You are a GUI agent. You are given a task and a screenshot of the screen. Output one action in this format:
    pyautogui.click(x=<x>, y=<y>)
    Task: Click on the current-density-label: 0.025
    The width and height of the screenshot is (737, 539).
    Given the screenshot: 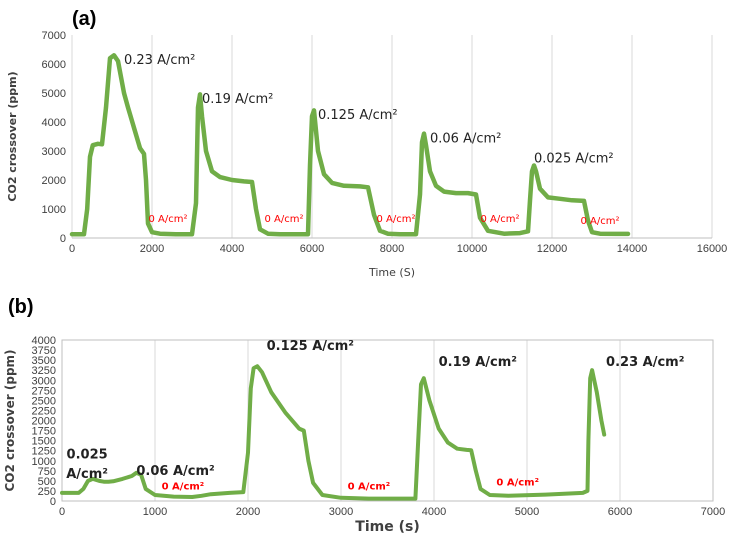 What is the action you would take?
    pyautogui.click(x=87, y=455)
    